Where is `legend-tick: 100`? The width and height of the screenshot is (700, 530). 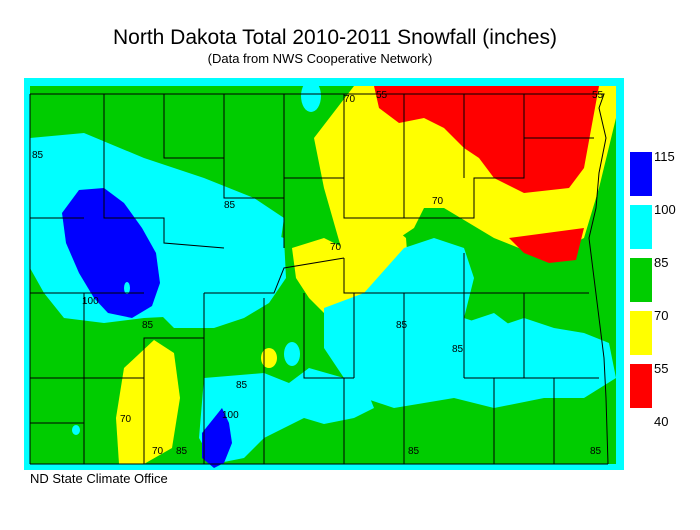 legend-tick: 100 is located at coordinates (665, 209).